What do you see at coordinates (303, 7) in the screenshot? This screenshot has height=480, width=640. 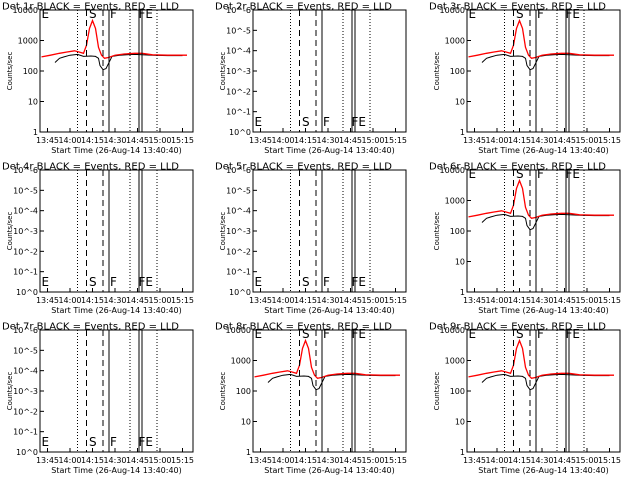 I see `panel-title: Det 2r BLACK = Events, RED = LLD` at bounding box center [303, 7].